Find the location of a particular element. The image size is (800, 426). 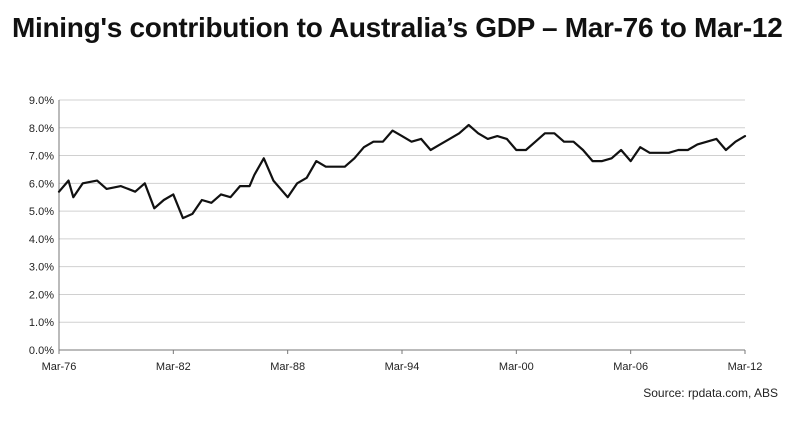

y-tick-label: 2.0% is located at coordinates (41, 295).